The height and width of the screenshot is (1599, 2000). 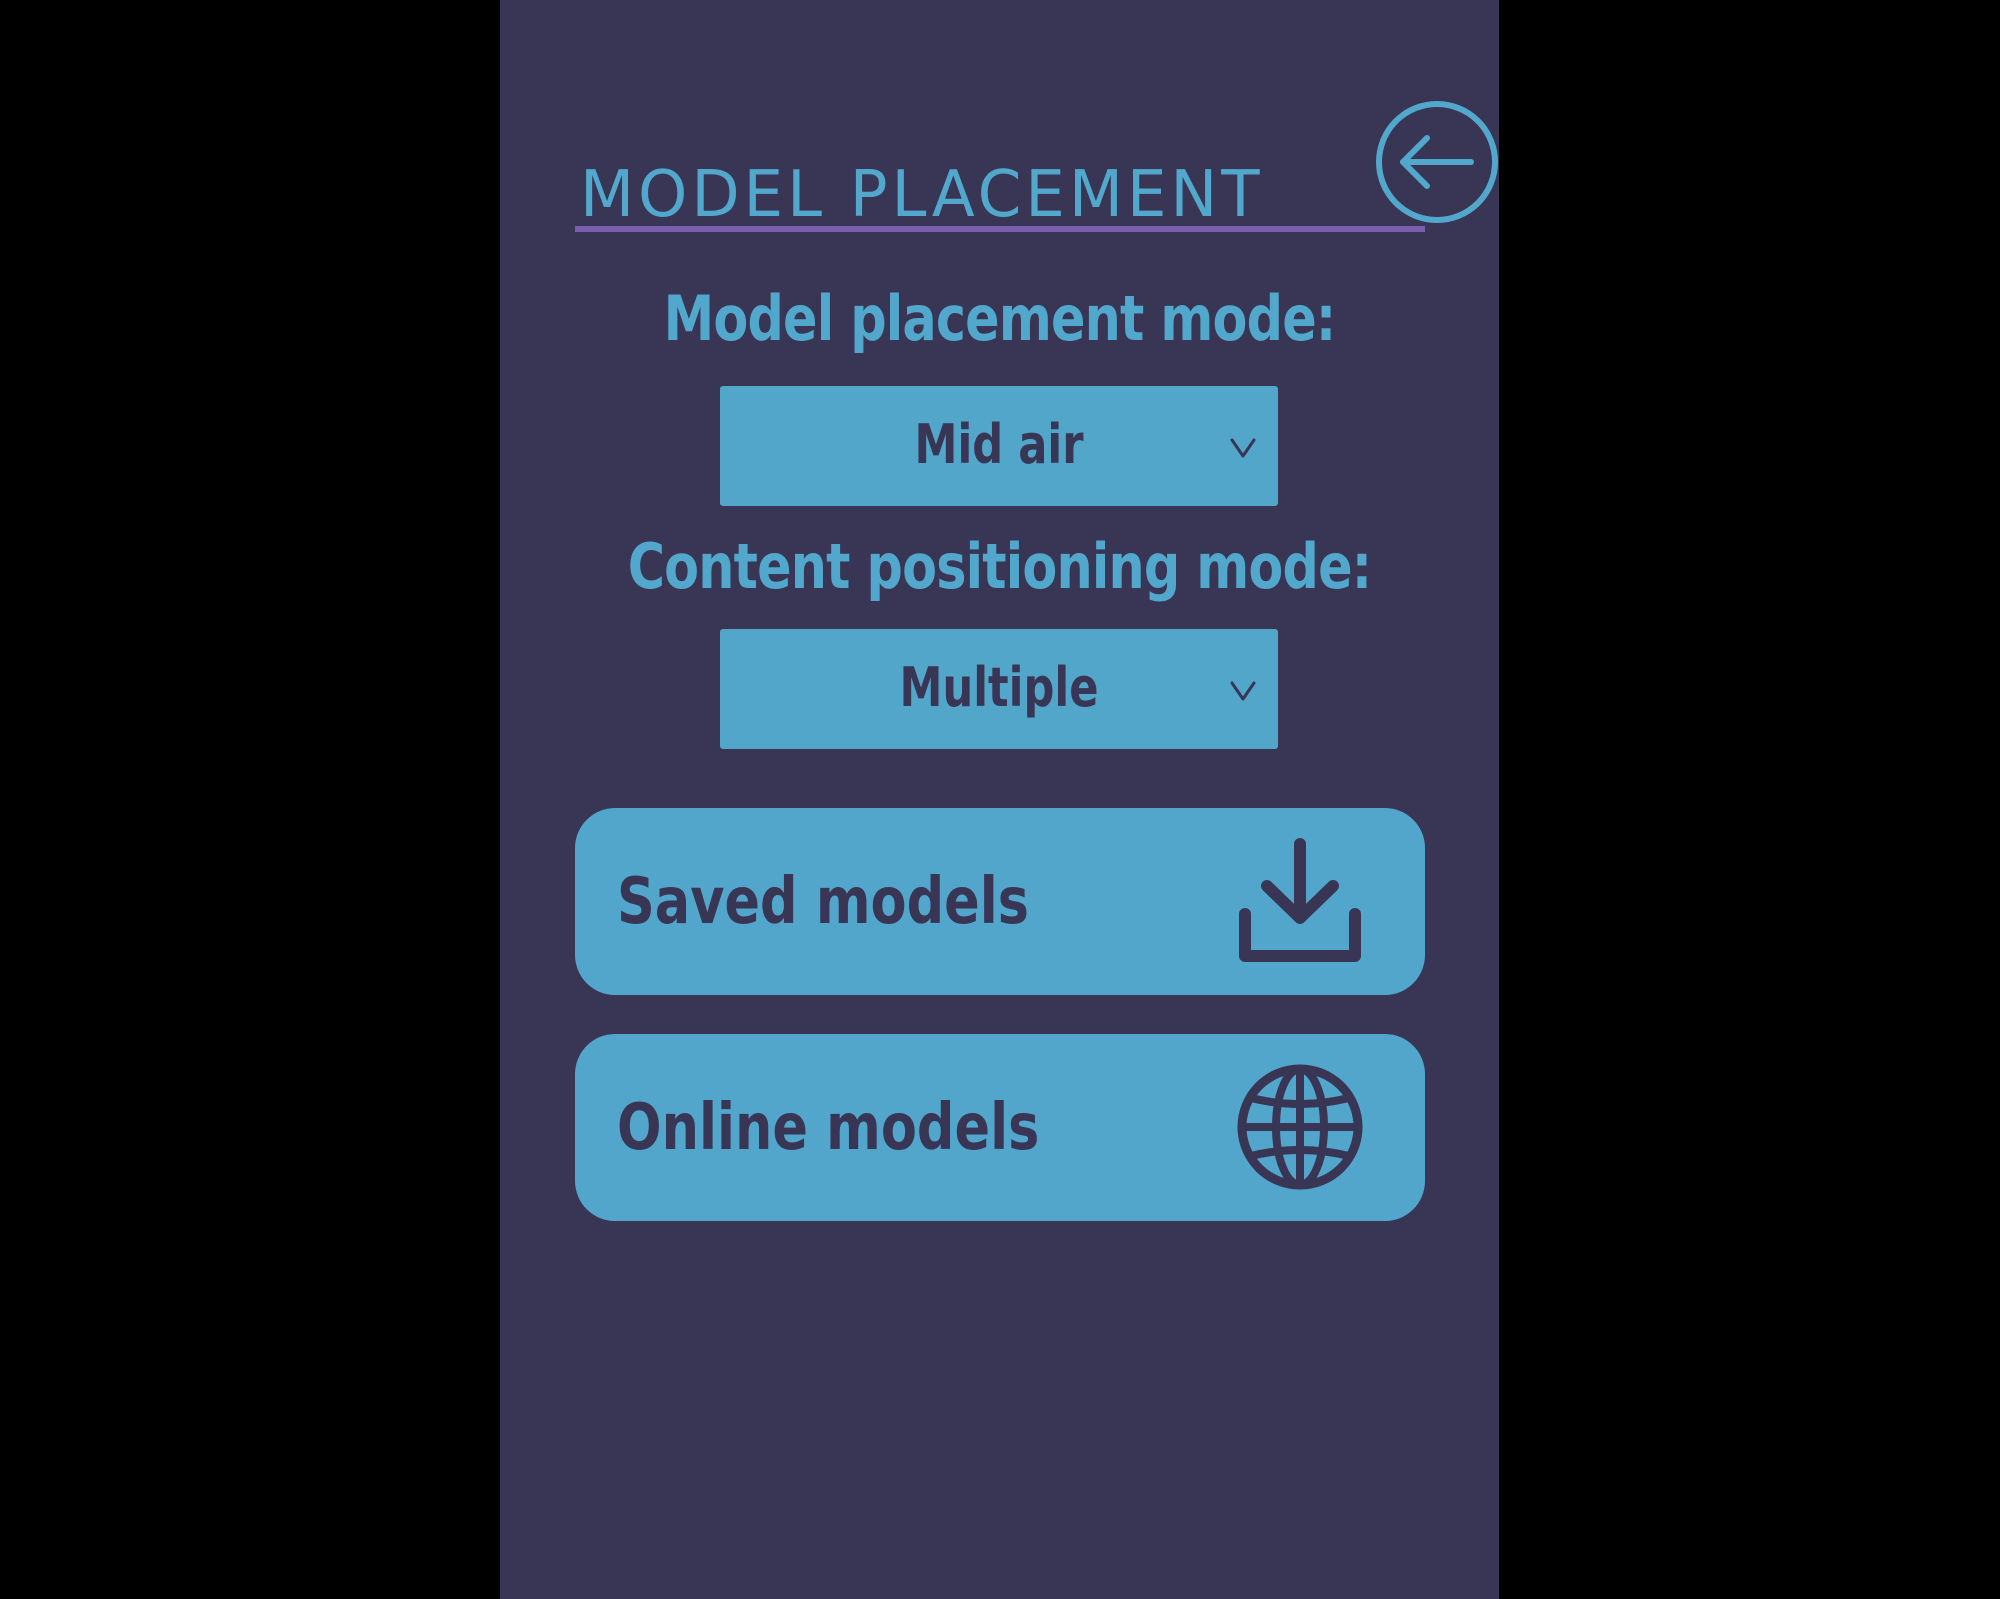 What do you see at coordinates (1000, 229) in the screenshot?
I see `title-underline` at bounding box center [1000, 229].